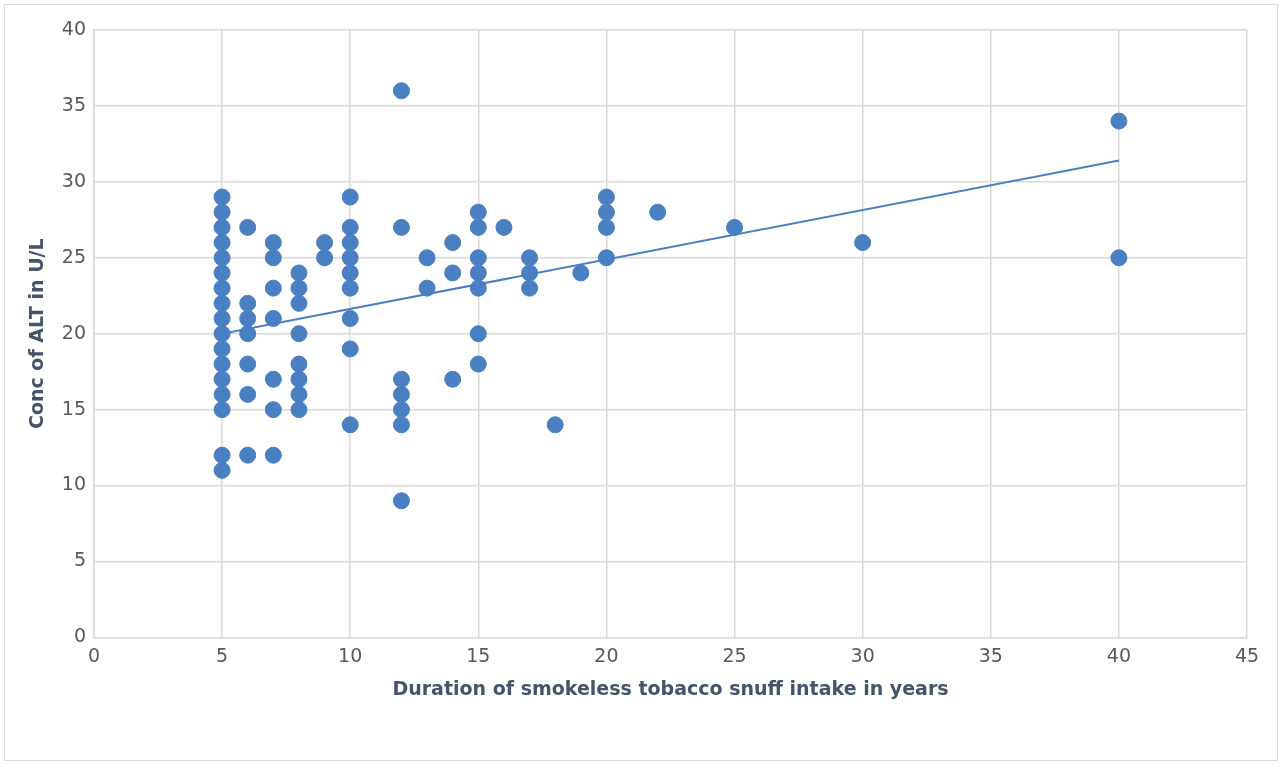 This screenshot has height=765, width=1282. Describe the element at coordinates (222, 654) in the screenshot. I see `x-tick-label: 5` at that location.